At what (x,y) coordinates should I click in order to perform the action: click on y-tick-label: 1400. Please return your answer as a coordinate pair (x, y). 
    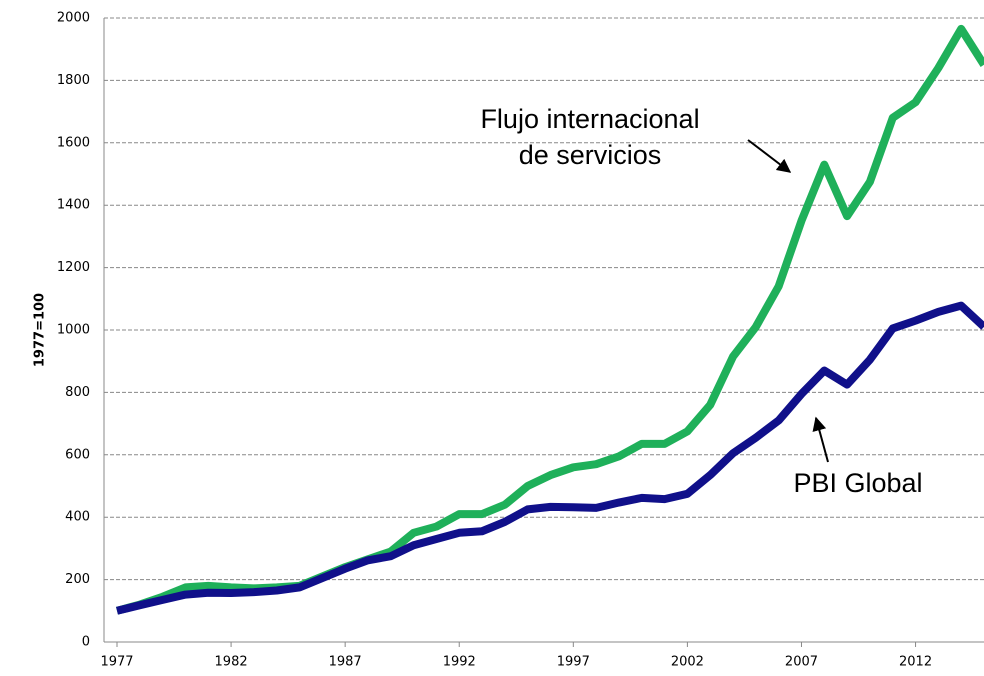
    Looking at the image, I should click on (73, 205).